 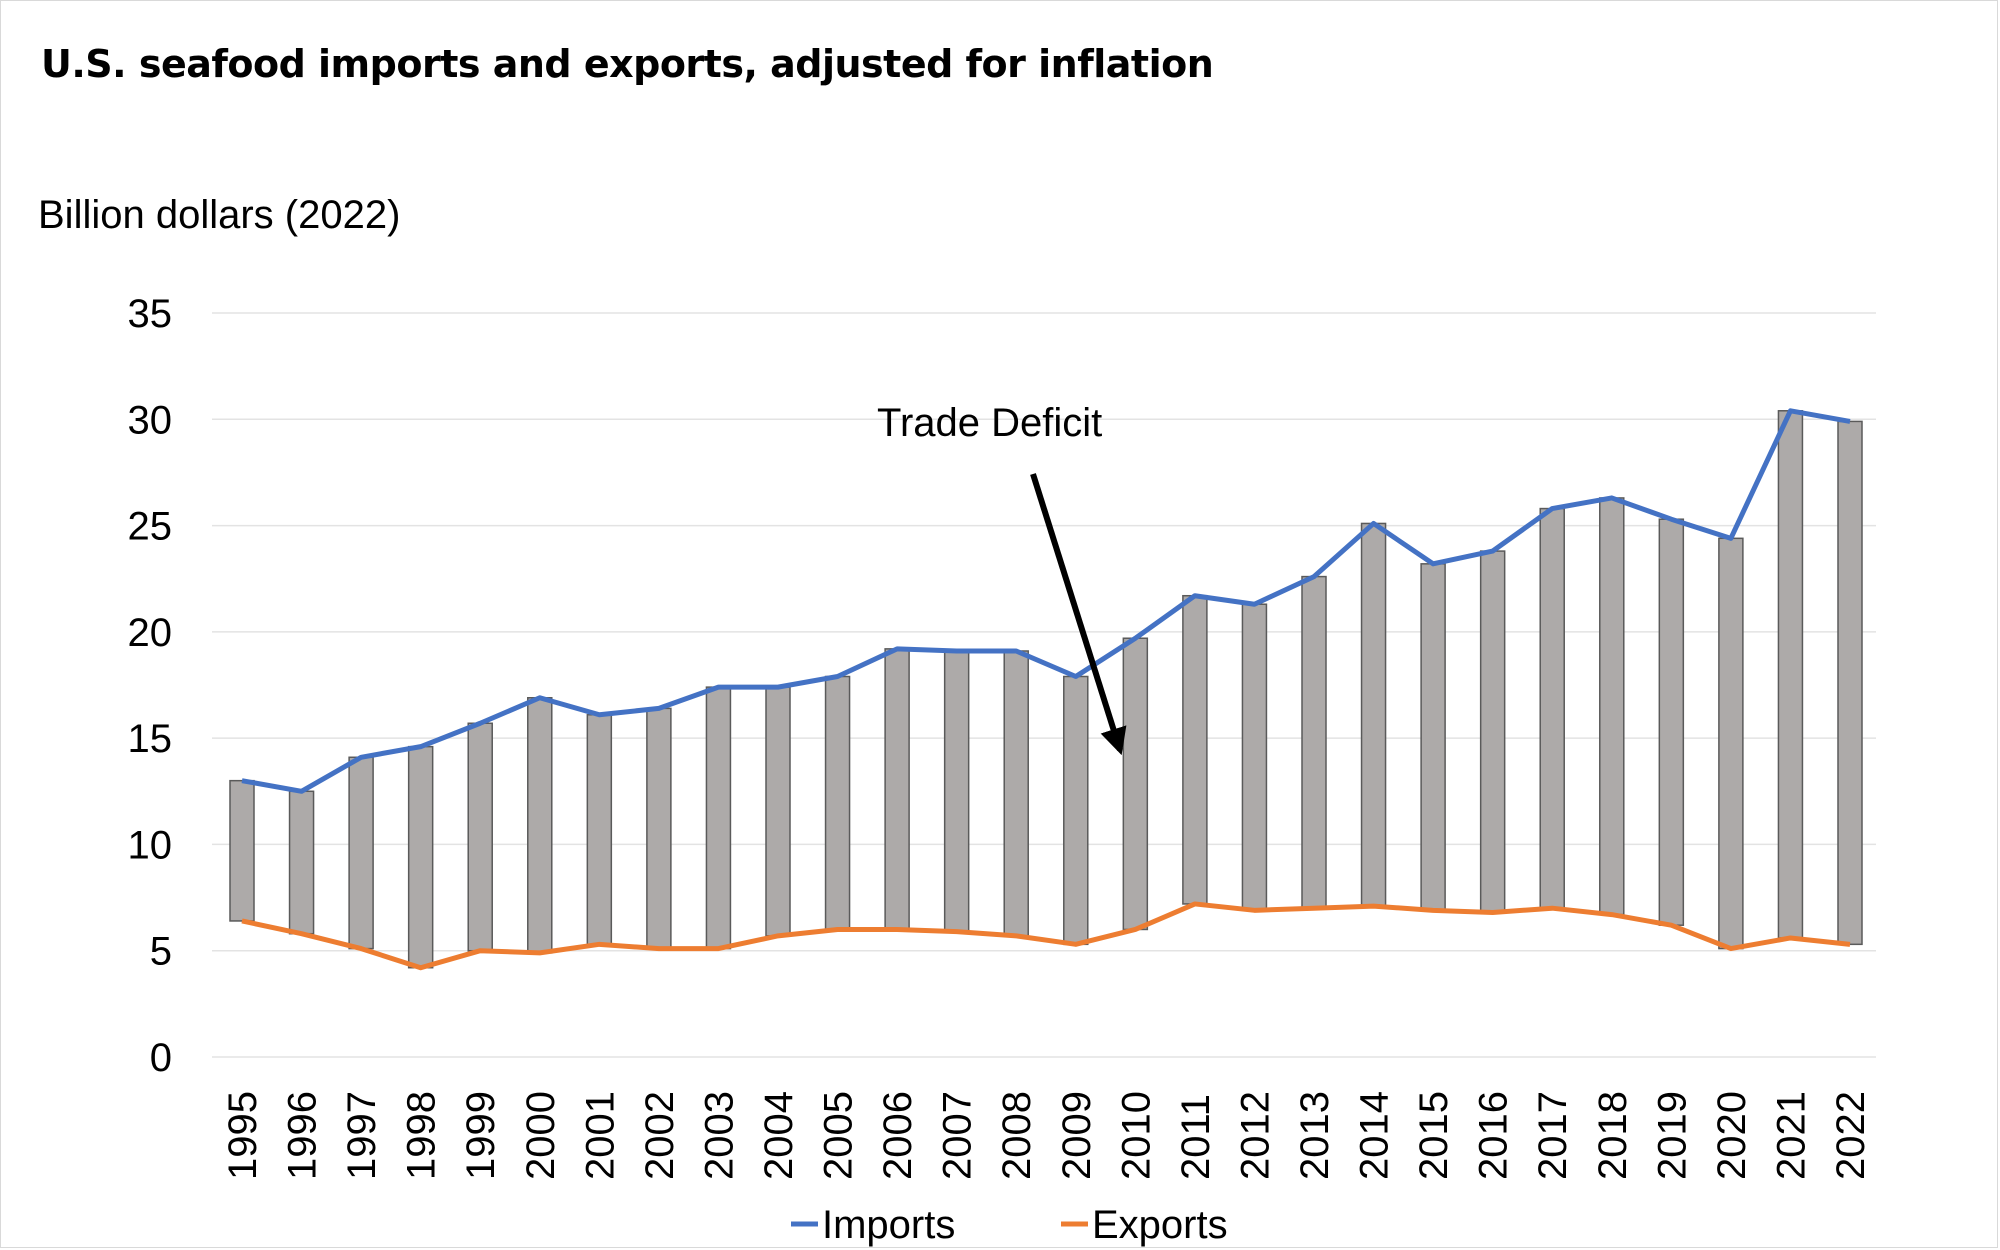 I want to click on legend-label-exports: Exports, so click(x=1160, y=1225).